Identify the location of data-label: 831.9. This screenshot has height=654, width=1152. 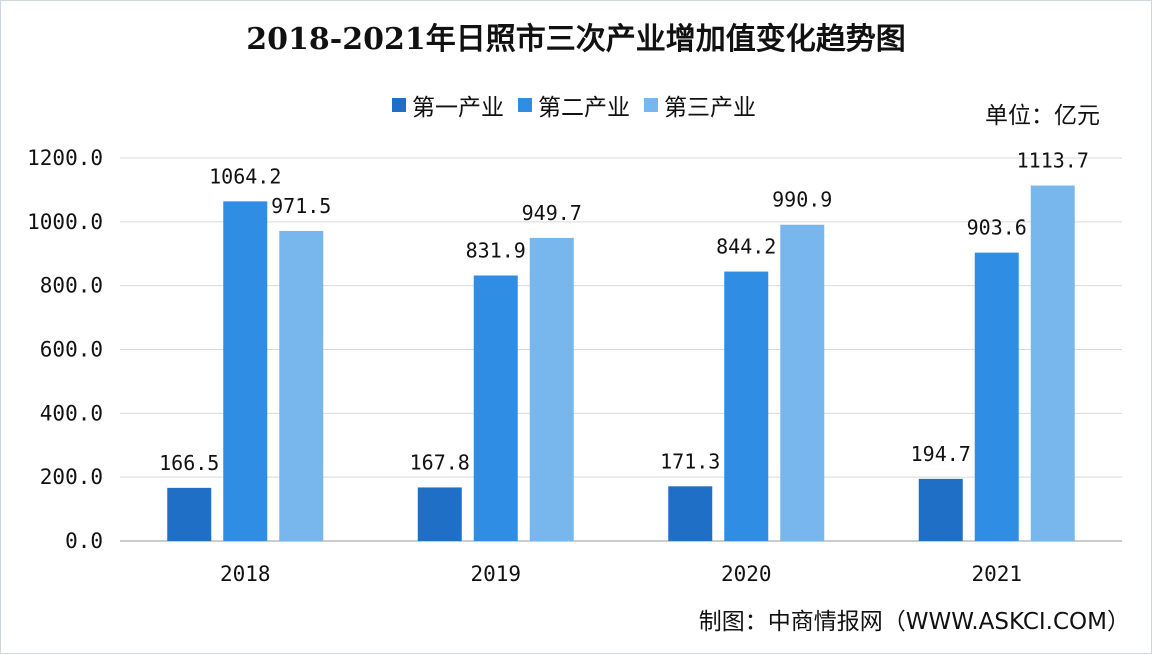
(496, 250).